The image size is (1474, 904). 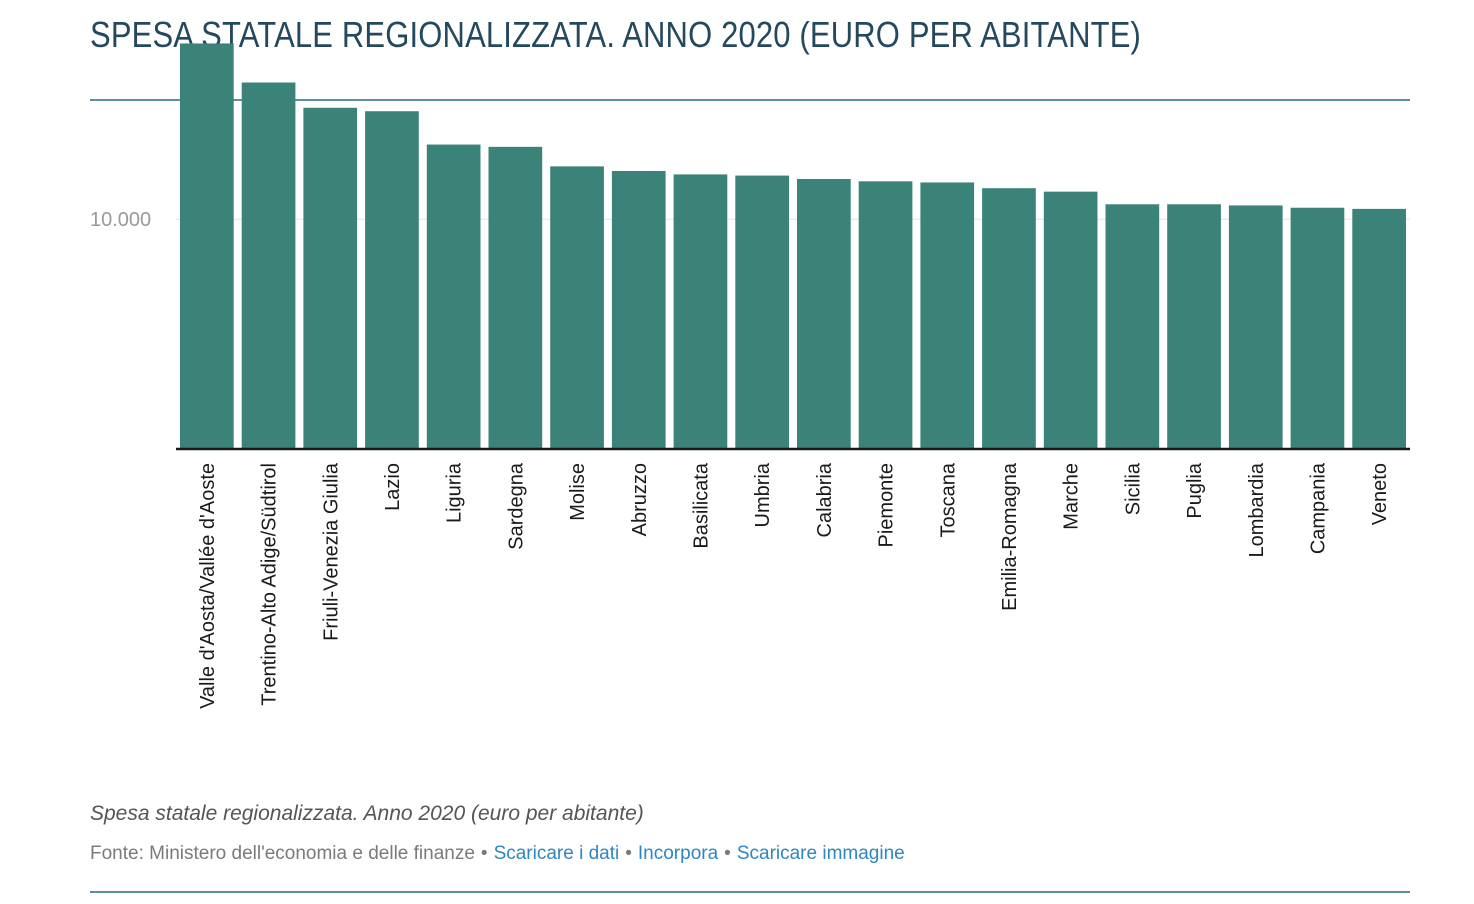 What do you see at coordinates (701, 505) in the screenshot?
I see `x-tick-label: Basilicata` at bounding box center [701, 505].